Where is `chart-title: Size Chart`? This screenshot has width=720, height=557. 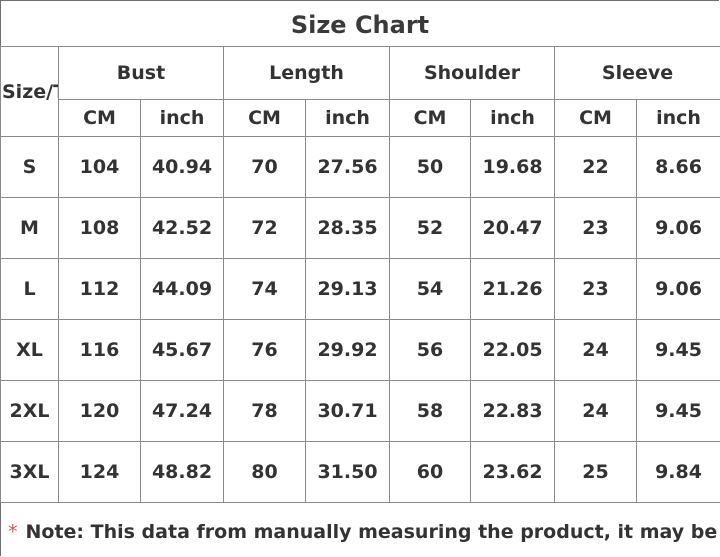 chart-title: Size Chart is located at coordinates (360, 25).